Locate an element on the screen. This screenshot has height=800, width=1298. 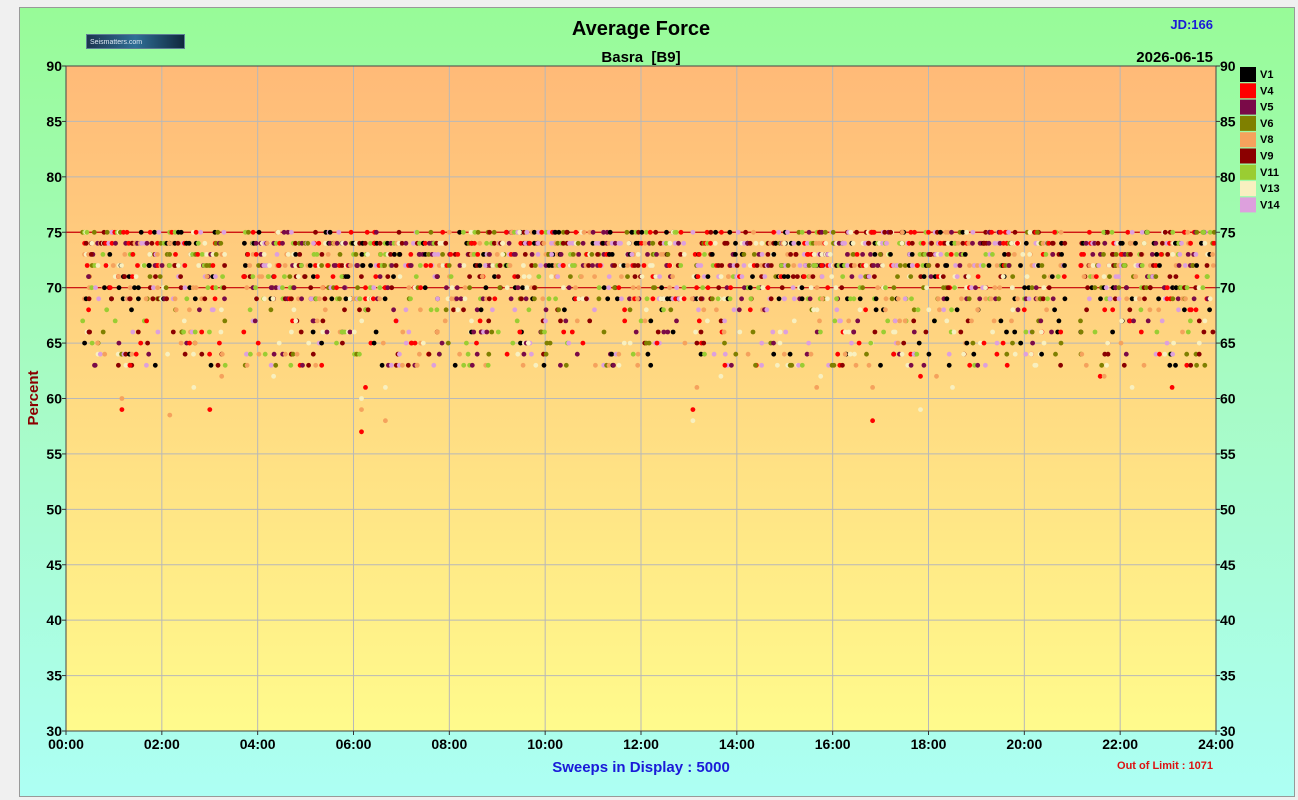
data-point-outlier is located at coordinates (693, 421).